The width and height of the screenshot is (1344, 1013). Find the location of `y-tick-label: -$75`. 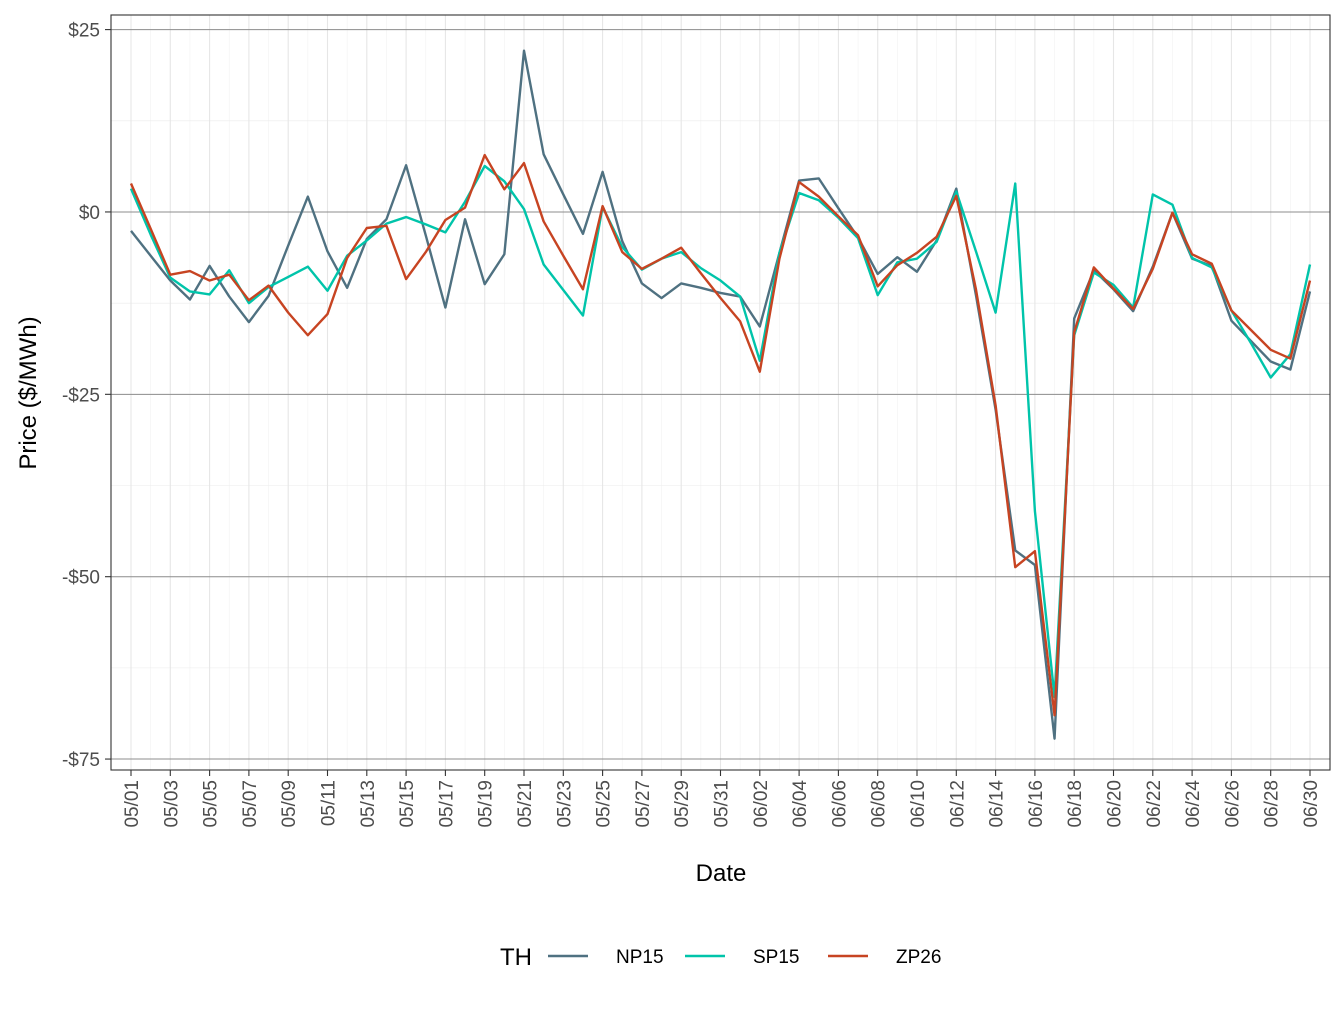

y-tick-label: -$75 is located at coordinates (81, 760).